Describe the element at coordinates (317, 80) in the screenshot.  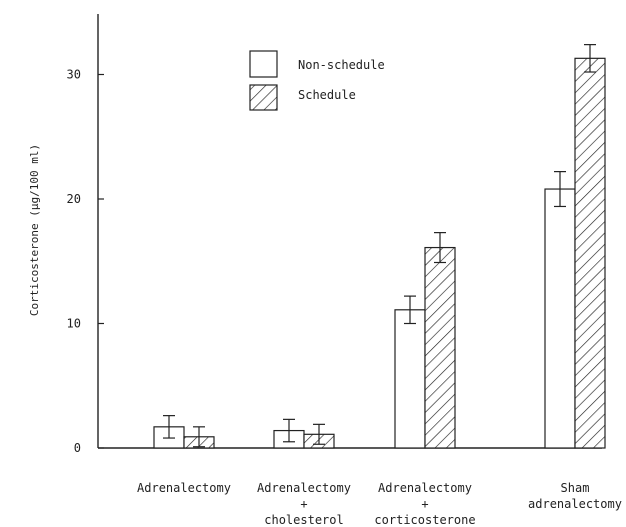
I see `legend: Non-schedule Schedule` at that location.